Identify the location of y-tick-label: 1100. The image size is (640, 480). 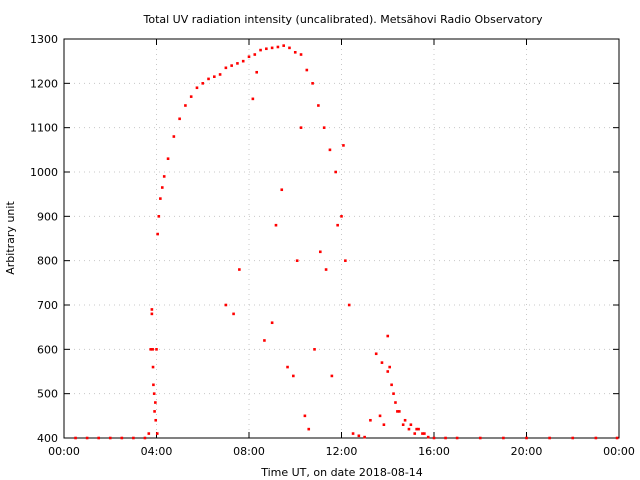
(44, 128).